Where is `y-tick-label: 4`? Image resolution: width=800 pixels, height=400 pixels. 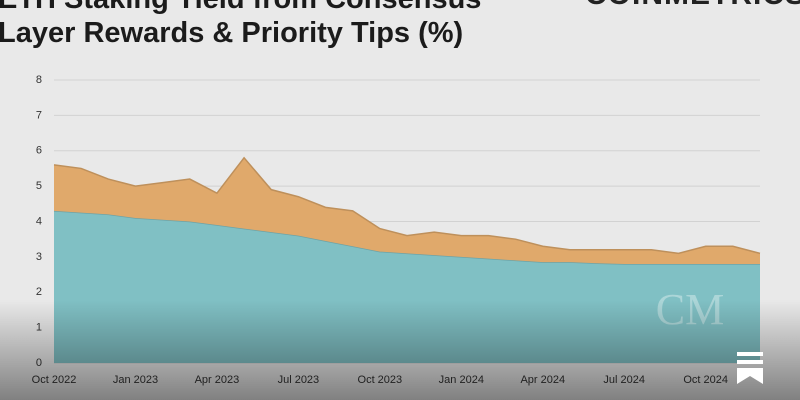 y-tick-label: 4 is located at coordinates (39, 221).